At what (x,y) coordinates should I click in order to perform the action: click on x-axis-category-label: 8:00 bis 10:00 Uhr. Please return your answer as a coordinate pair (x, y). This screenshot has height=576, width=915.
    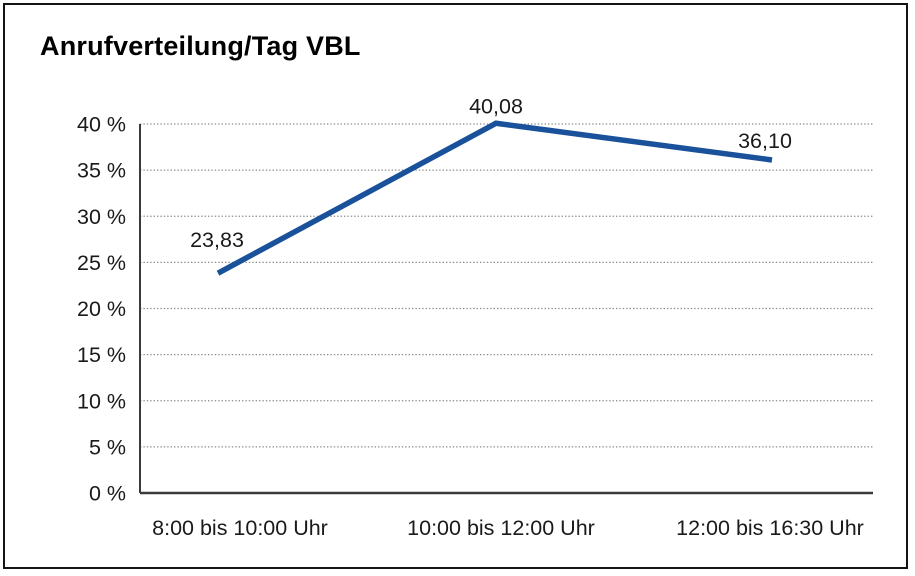
    Looking at the image, I should click on (240, 528).